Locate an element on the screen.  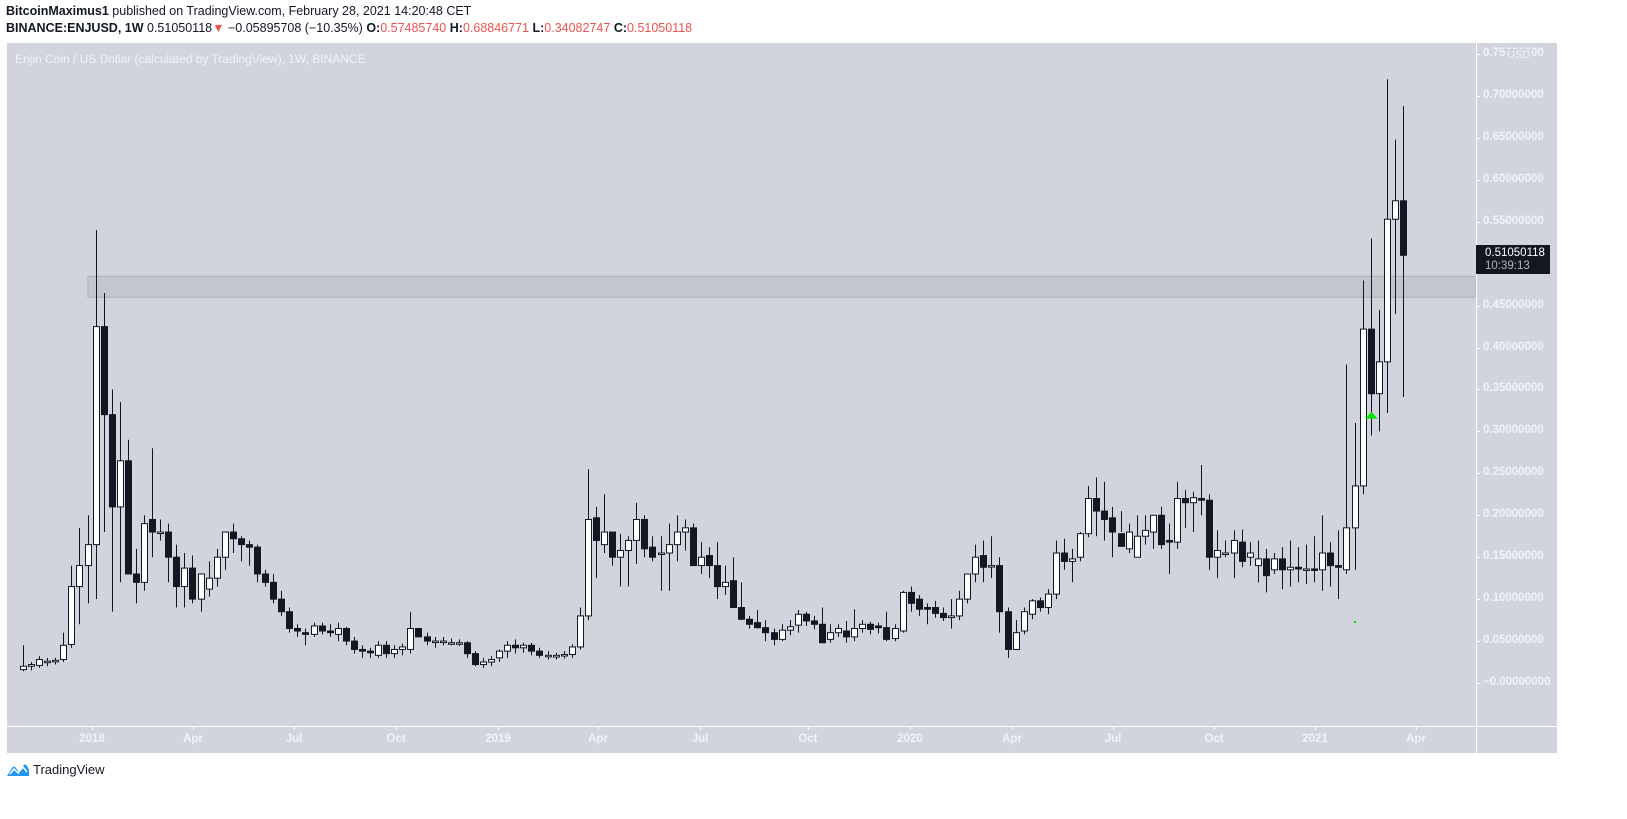
currency-label: USD is located at coordinates (1519, 55).